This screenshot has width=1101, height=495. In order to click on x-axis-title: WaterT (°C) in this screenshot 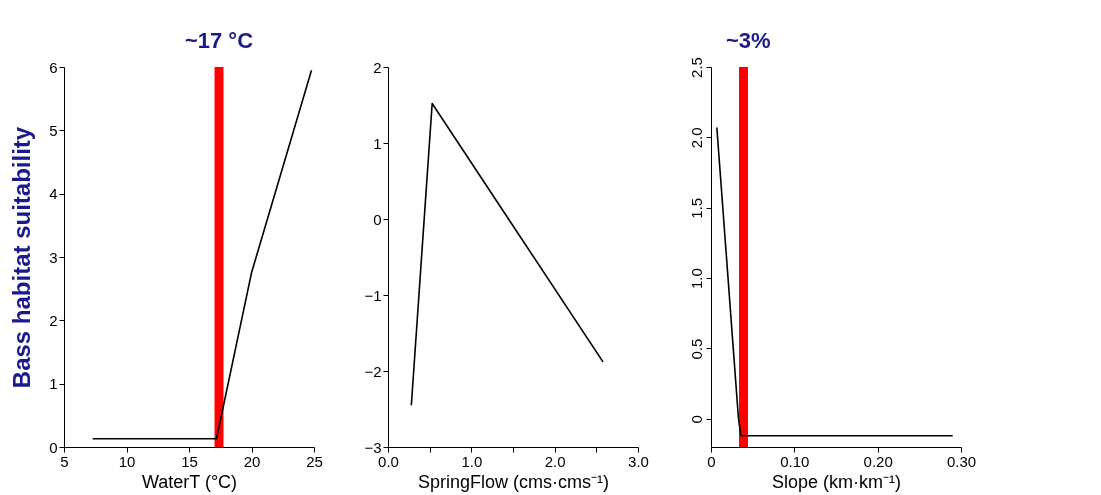, I will do `click(189, 481)`.